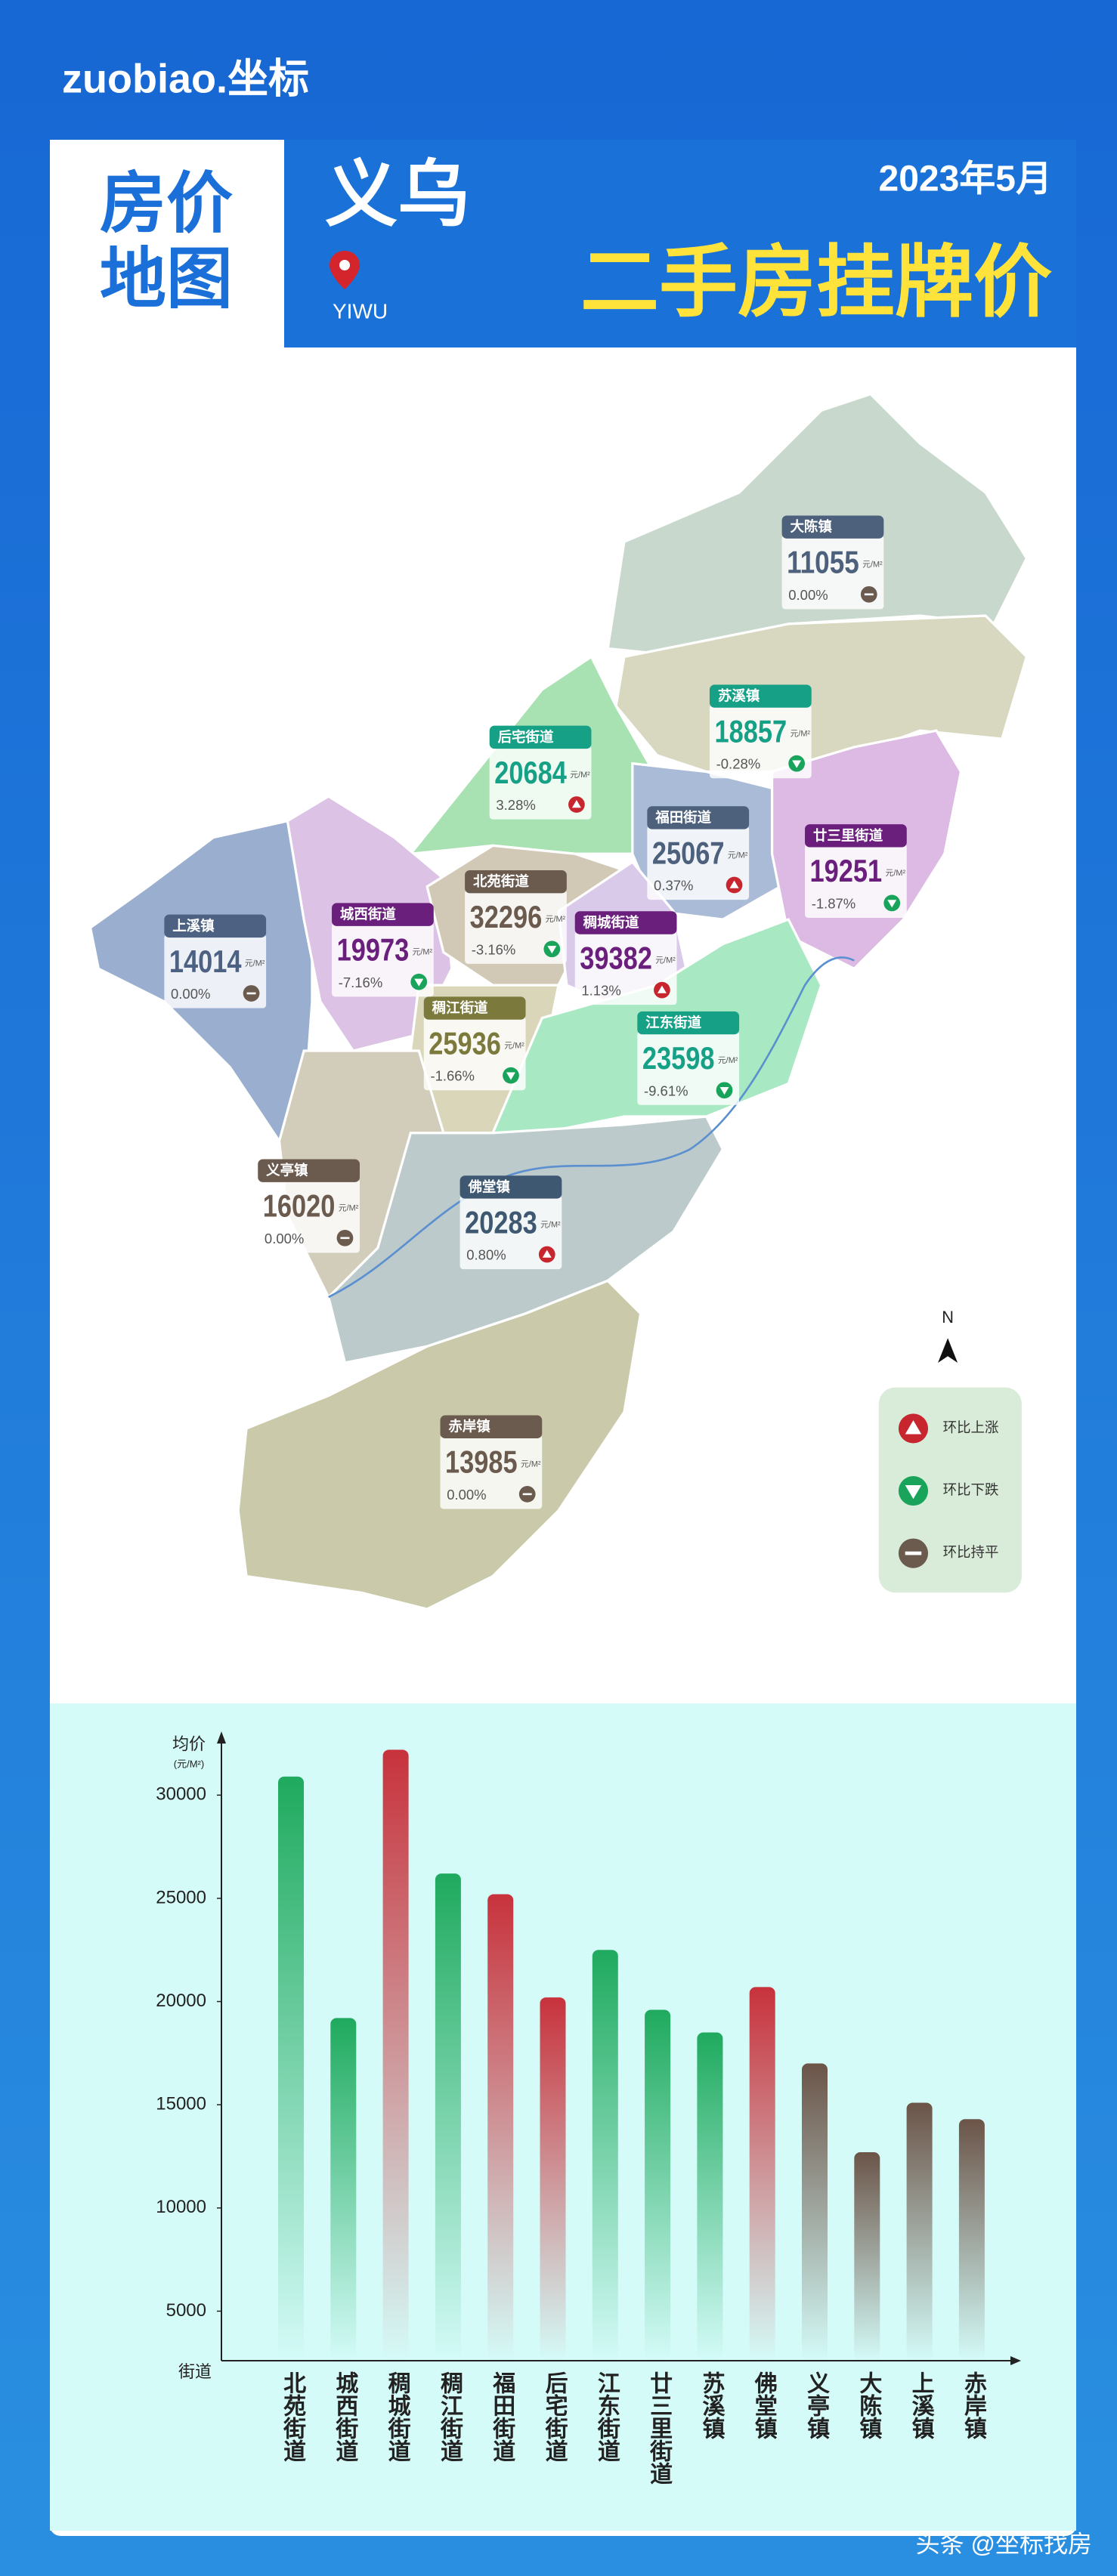  I want to click on x-tick-label: 大陈镇, so click(869, 2405).